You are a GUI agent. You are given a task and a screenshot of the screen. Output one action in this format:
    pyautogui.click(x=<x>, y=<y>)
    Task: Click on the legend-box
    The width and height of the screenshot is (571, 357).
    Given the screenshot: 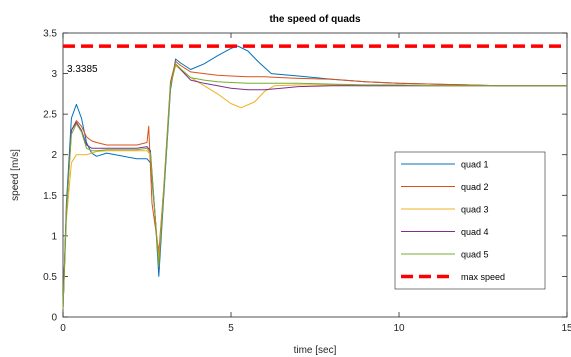 What is the action you would take?
    pyautogui.click(x=470, y=220)
    